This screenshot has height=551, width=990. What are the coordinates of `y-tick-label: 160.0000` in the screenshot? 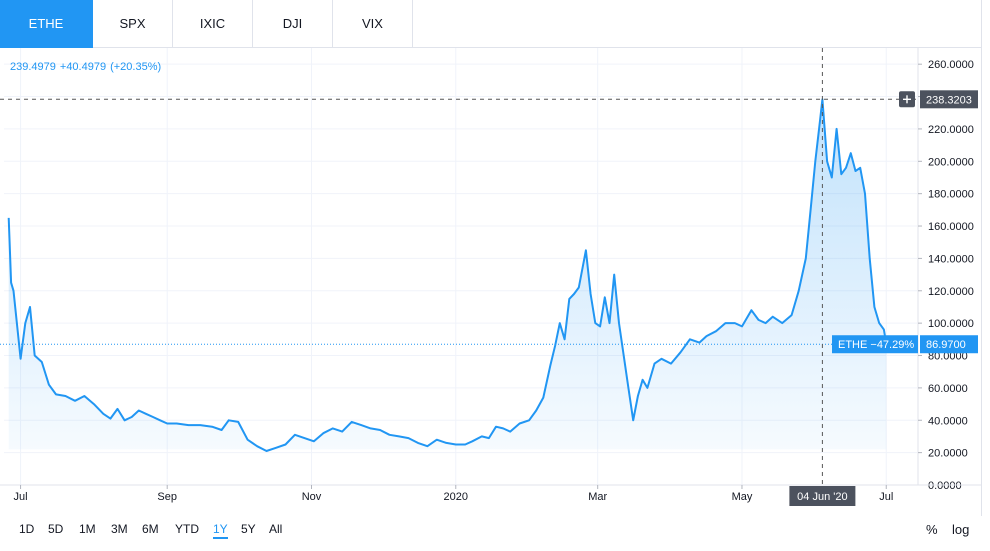 It's located at (951, 227).